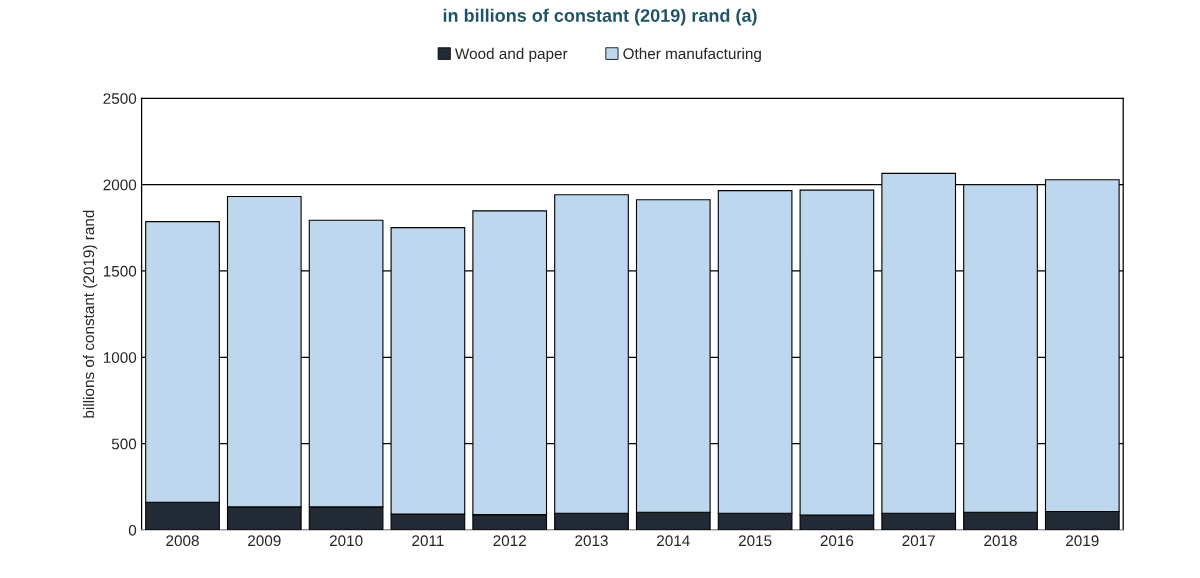 The height and width of the screenshot is (578, 1200). Describe the element at coordinates (264, 541) in the screenshot. I see `x-tick-label: 2009` at that location.